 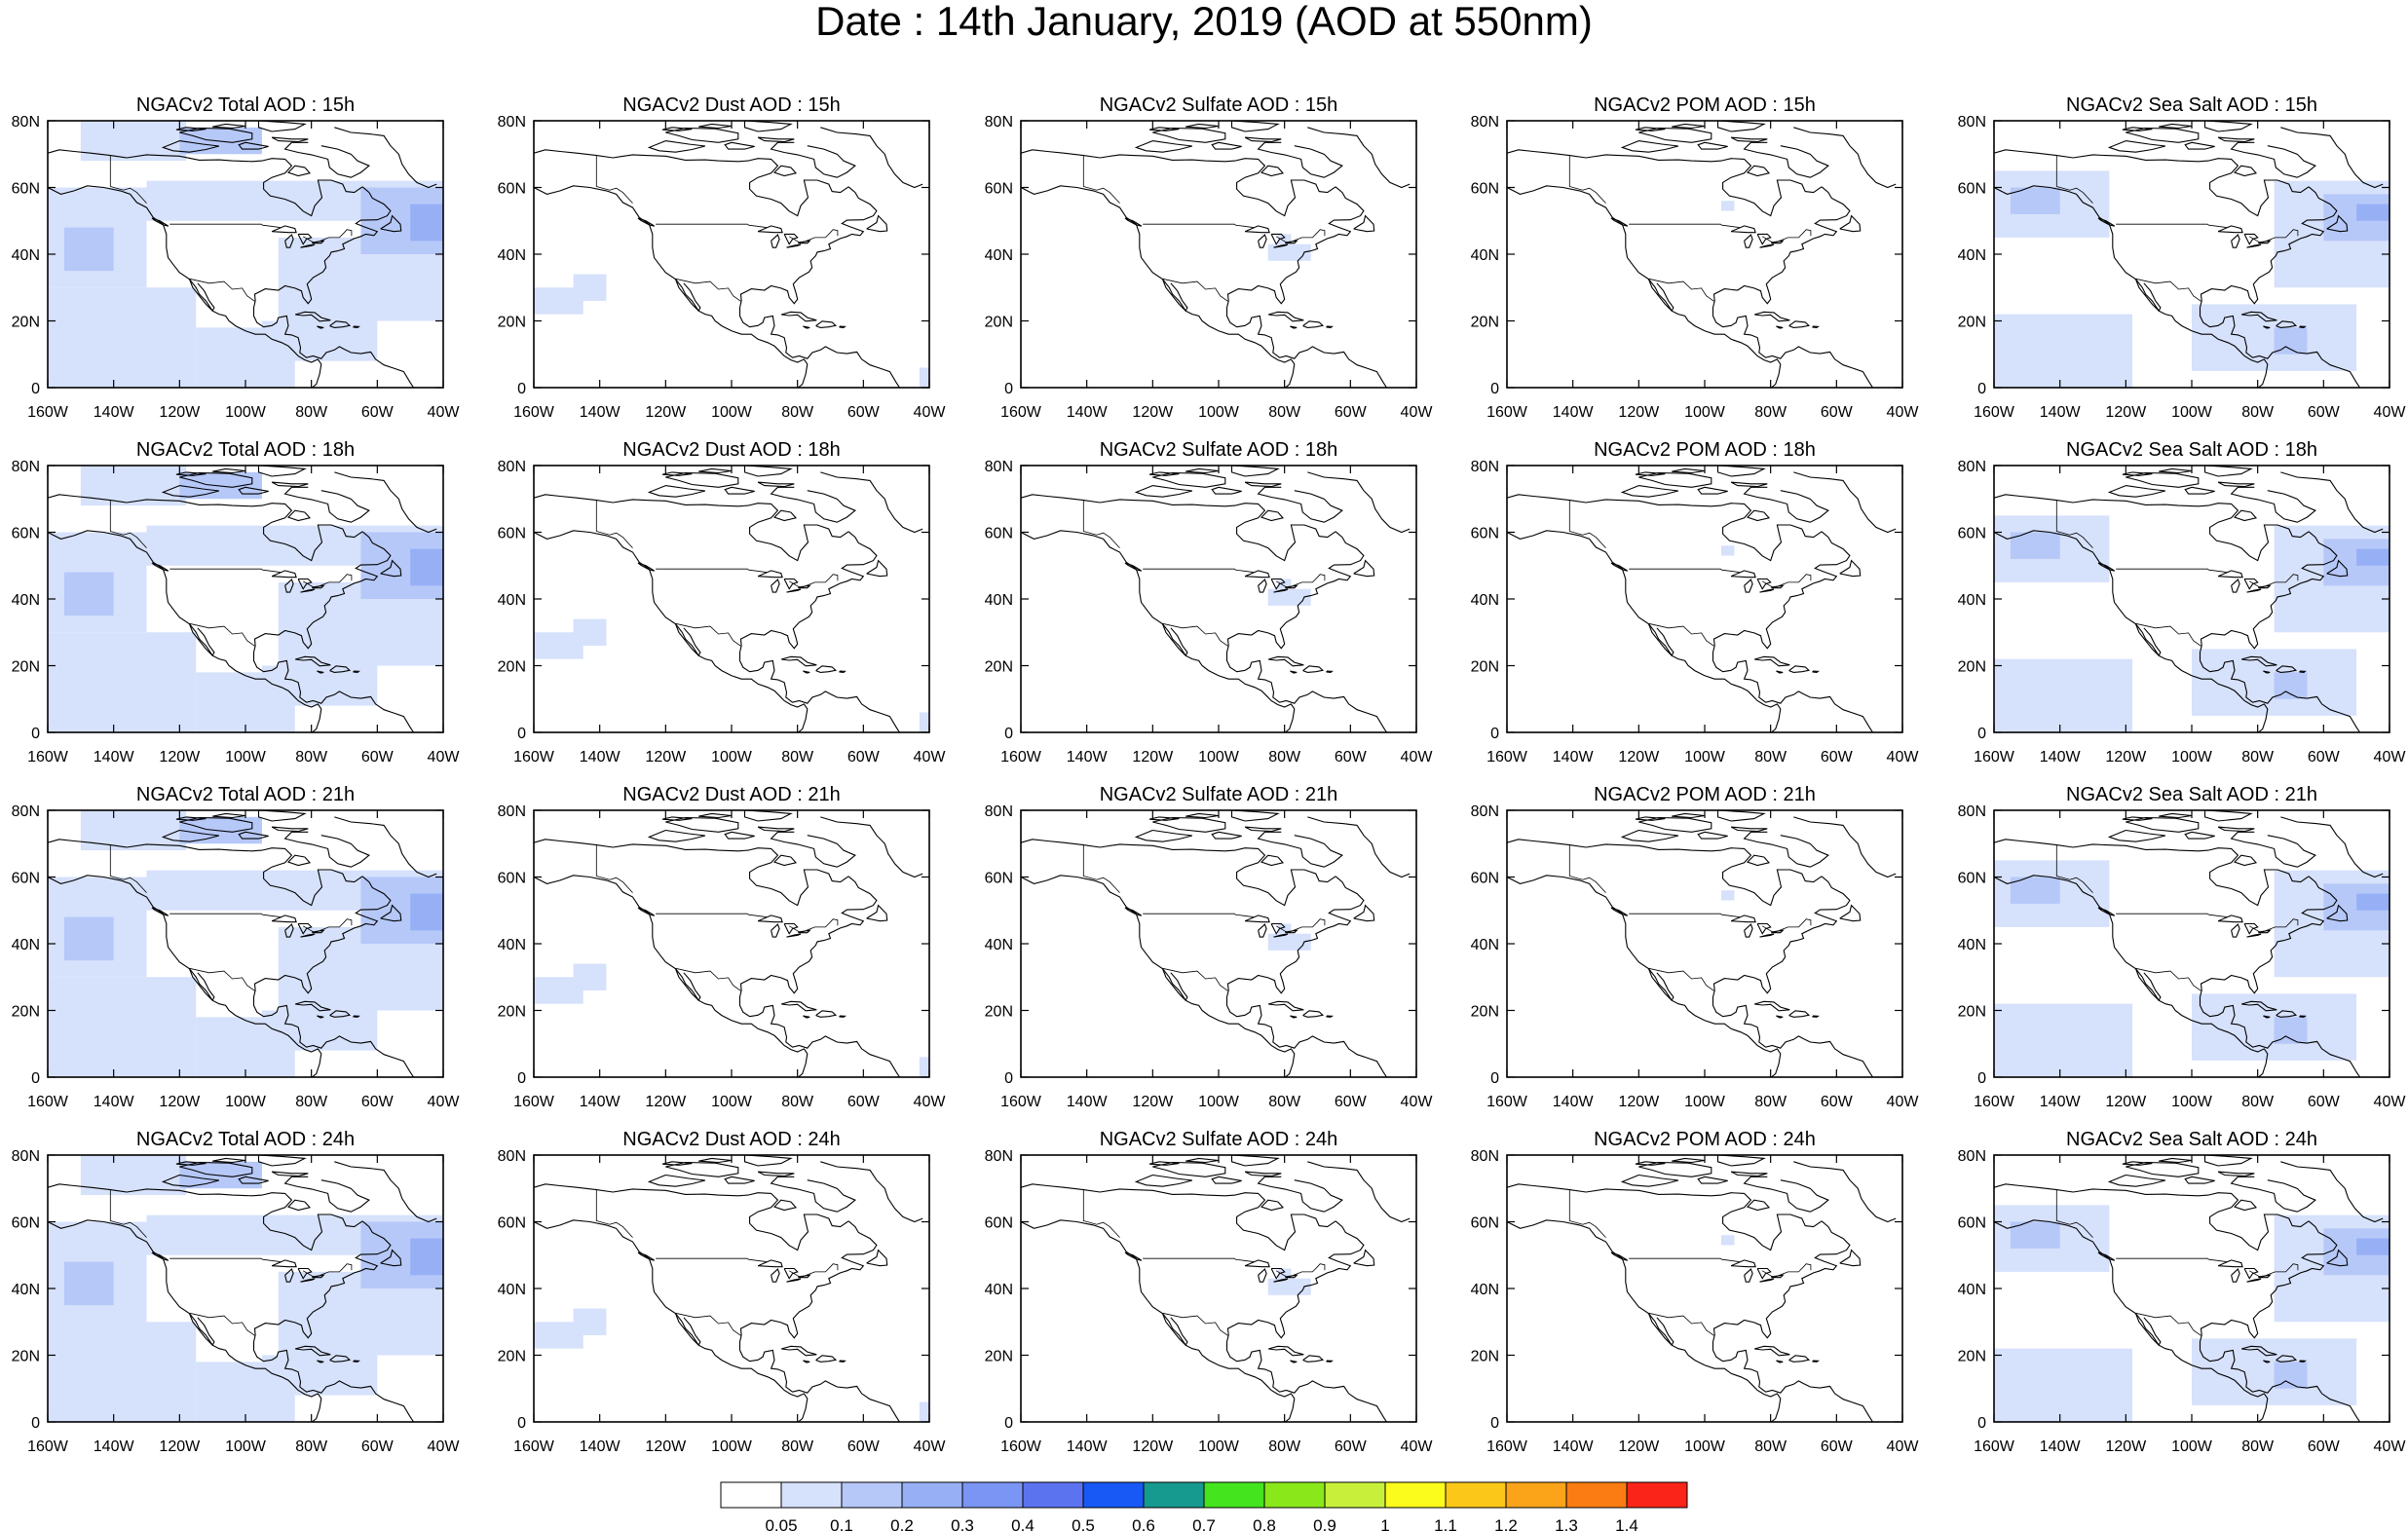 I want to click on panel-title: NGACv2 Sulfate AOD : 15h, so click(x=1219, y=105).